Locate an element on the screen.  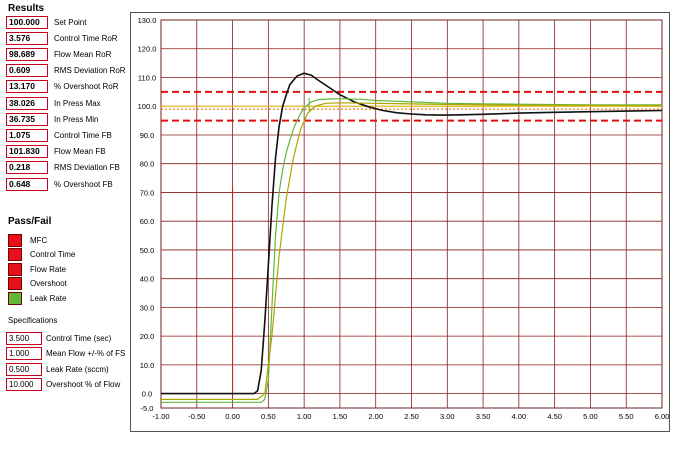
spec-row: 3.500 Control Time (sec) is located at coordinates (58, 338).